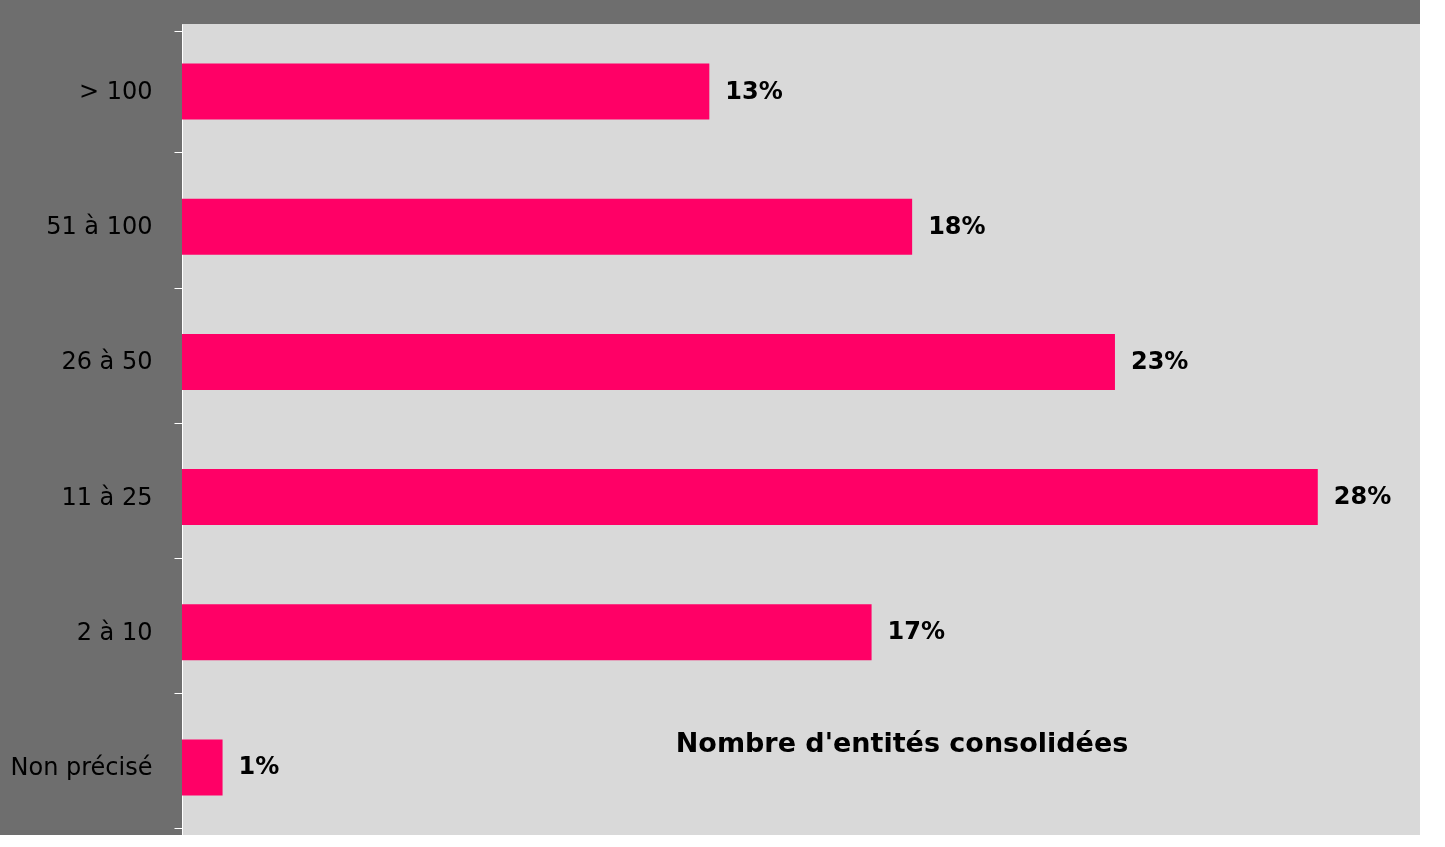 This screenshot has height=847, width=1445. Describe the element at coordinates (114, 631) in the screenshot. I see `y-tick-label: 2 à 10` at that location.